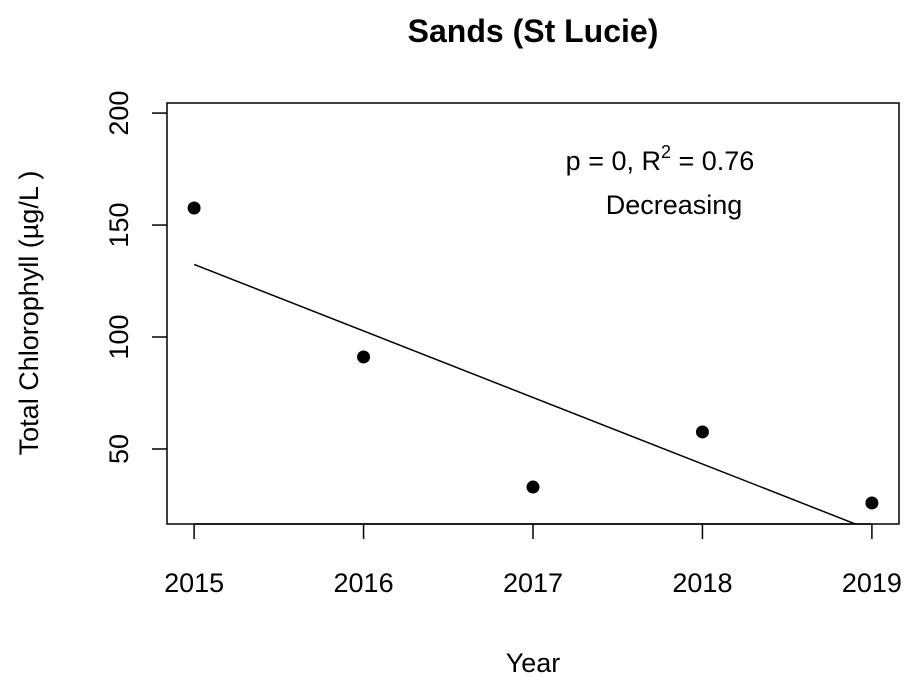 This screenshot has height=681, width=911. I want to click on annotation-superscript: 2, so click(666, 152).